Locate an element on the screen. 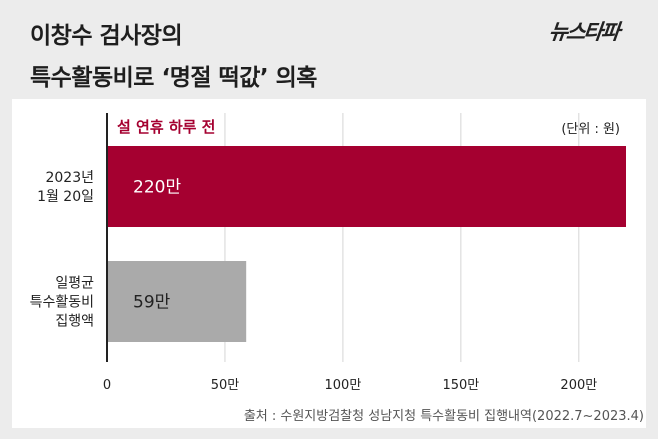 This screenshot has height=439, width=658. chart-title-line-1: 이창수 검사장의 is located at coordinates (106, 36).